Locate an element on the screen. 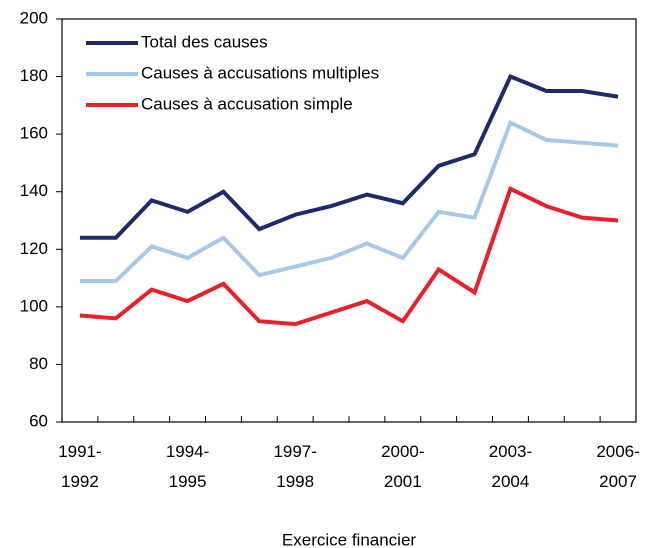  y-tick-label: 180 is located at coordinates (34, 75).